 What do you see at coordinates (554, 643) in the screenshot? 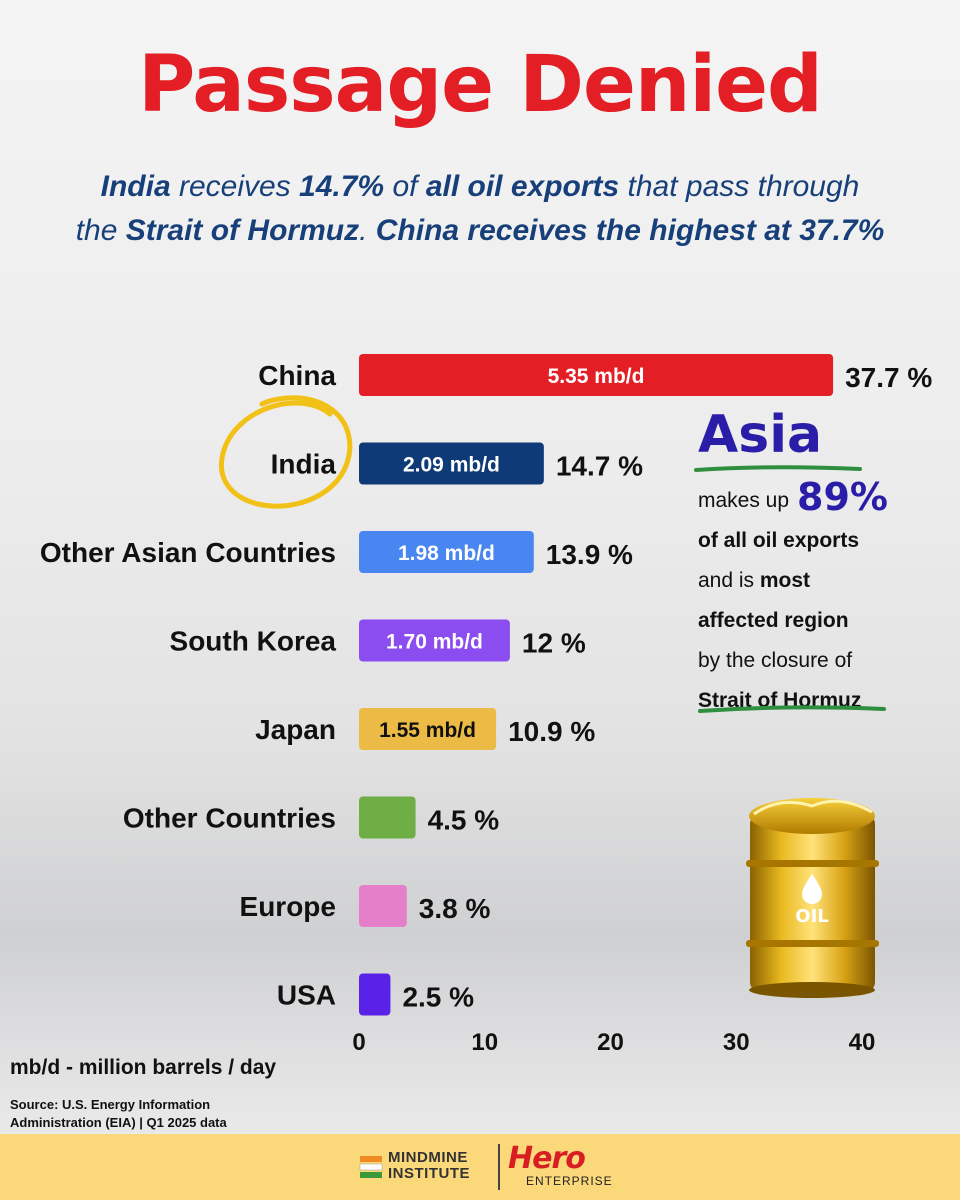
I see `value-label-south-korea: 12 %` at bounding box center [554, 643].